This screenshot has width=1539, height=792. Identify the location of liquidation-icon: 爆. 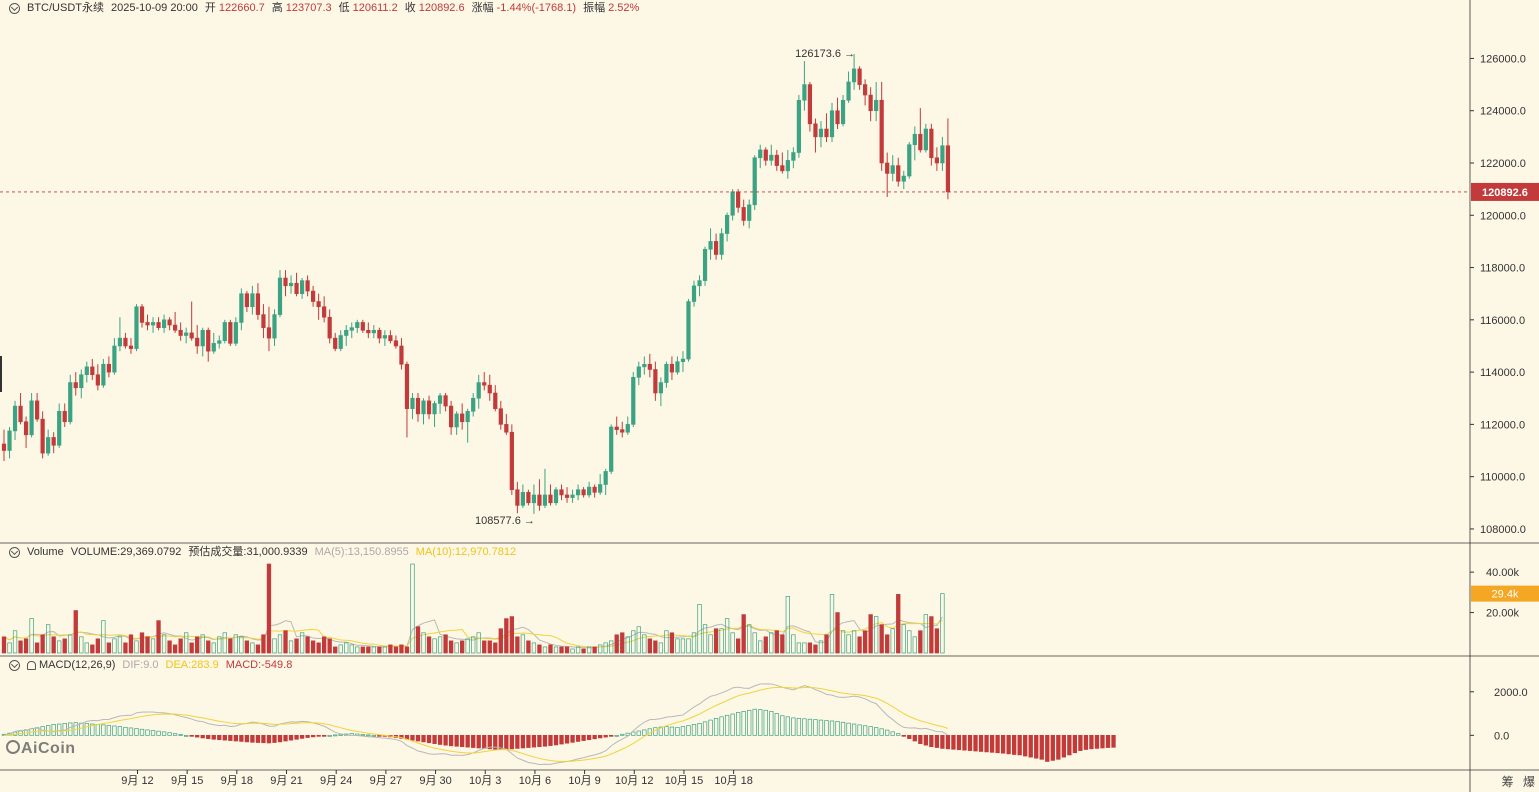
(1528, 782).